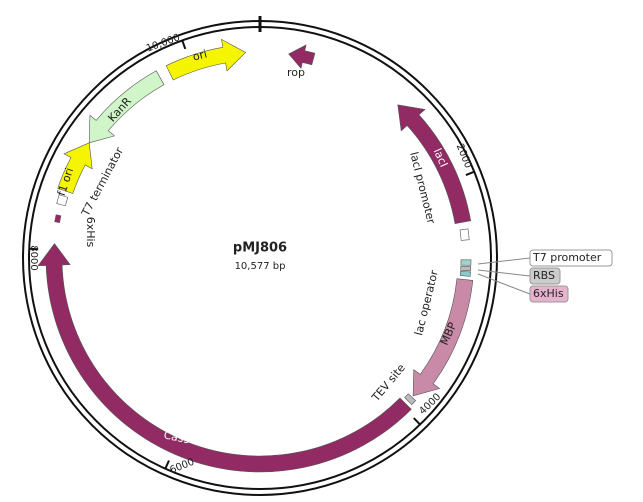 This screenshot has width=643, height=502. I want to click on feature-label: TEV site, so click(388, 382).